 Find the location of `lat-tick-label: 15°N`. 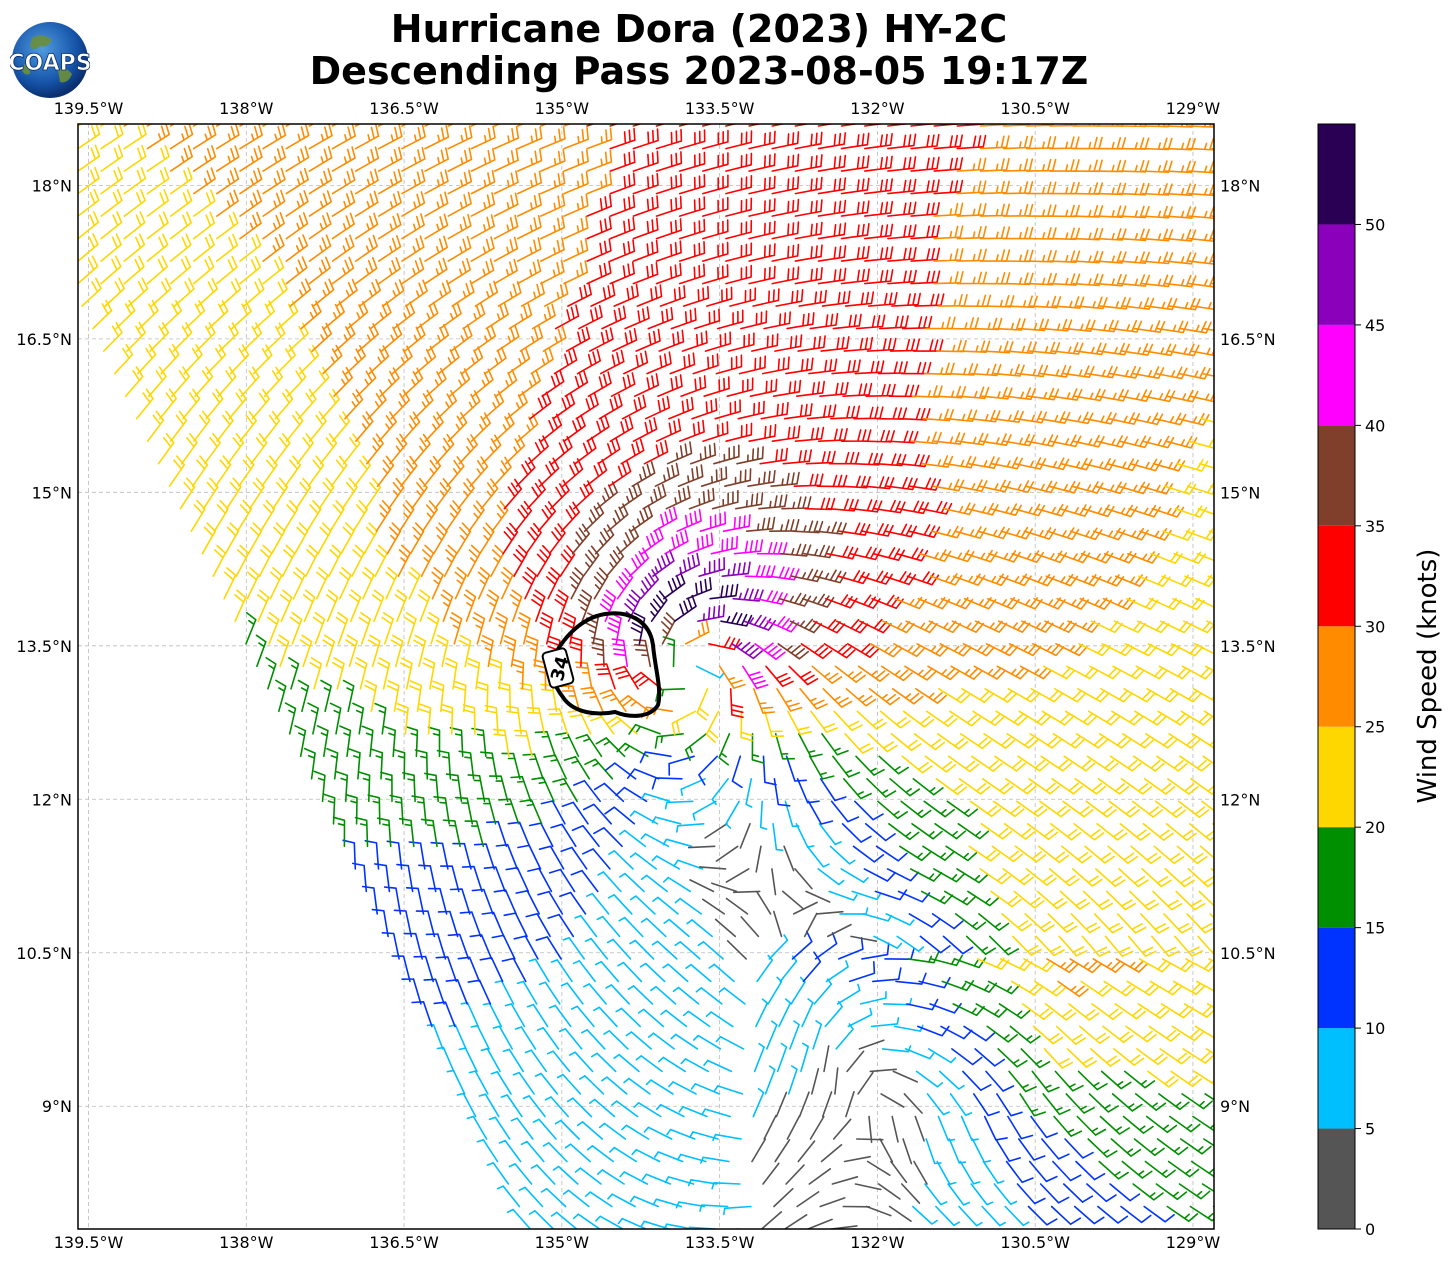

lat-tick-label: 15°N is located at coordinates (1240, 492).